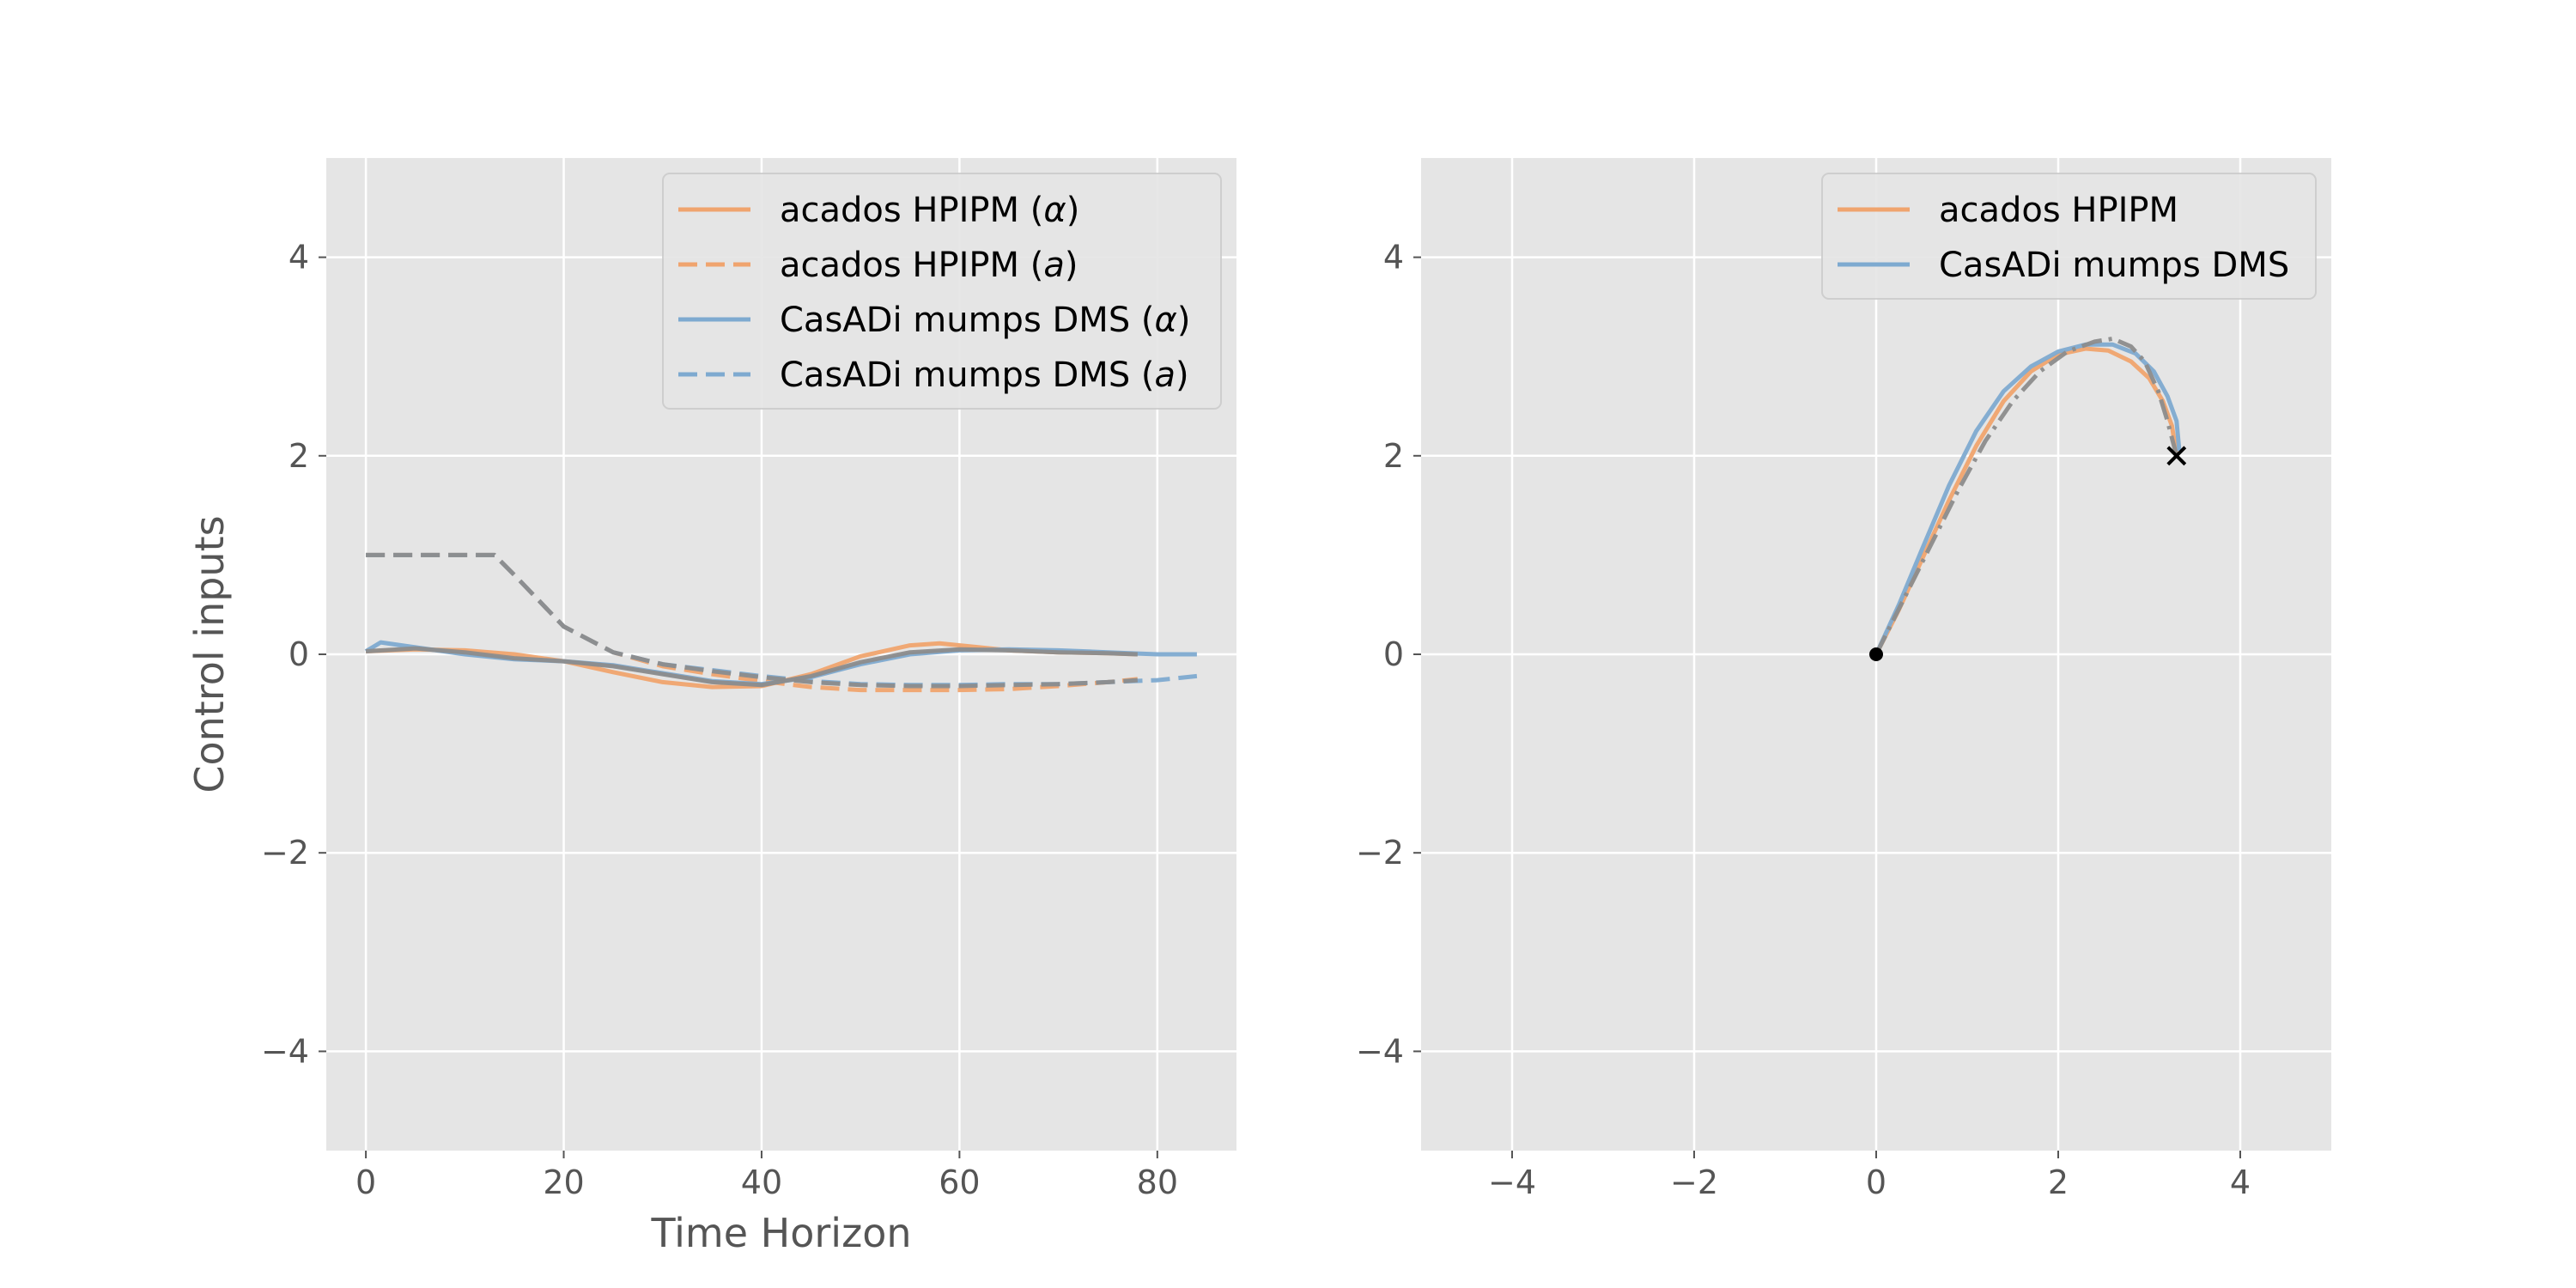 This screenshot has height=1288, width=2576. I want to click on x-tick-label: 4, so click(2240, 1182).